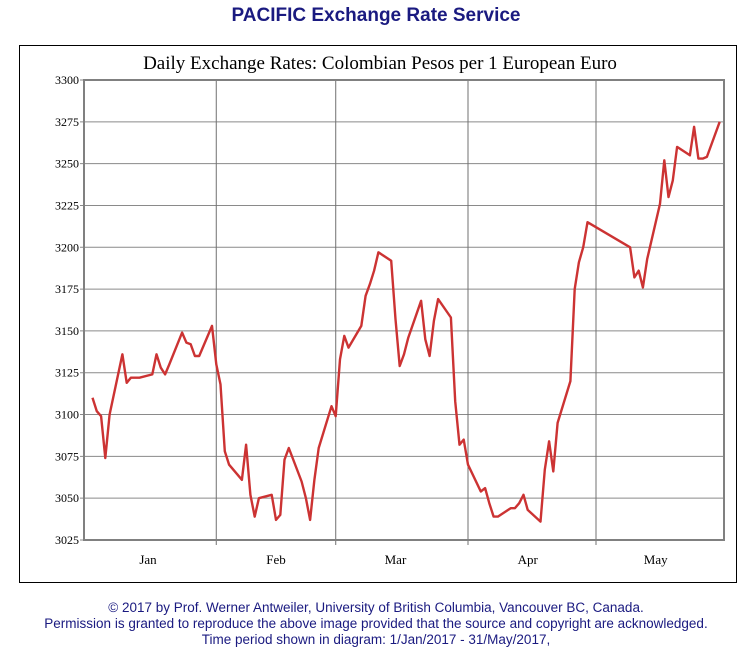  I want to click on page-title: PACIFIC Exchange Rate Service, so click(376, 15).